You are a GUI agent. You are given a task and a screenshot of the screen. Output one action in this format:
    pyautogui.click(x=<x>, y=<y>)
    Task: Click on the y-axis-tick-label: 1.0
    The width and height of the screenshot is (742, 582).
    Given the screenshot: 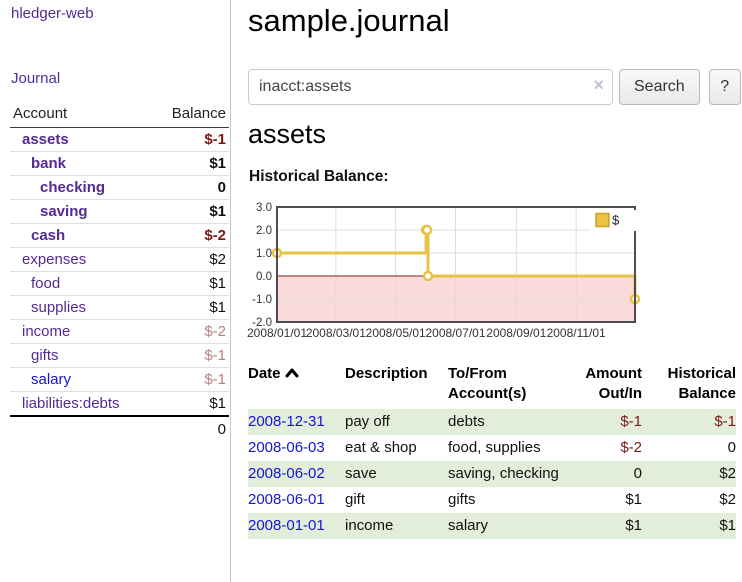 What is the action you would take?
    pyautogui.click(x=264, y=254)
    